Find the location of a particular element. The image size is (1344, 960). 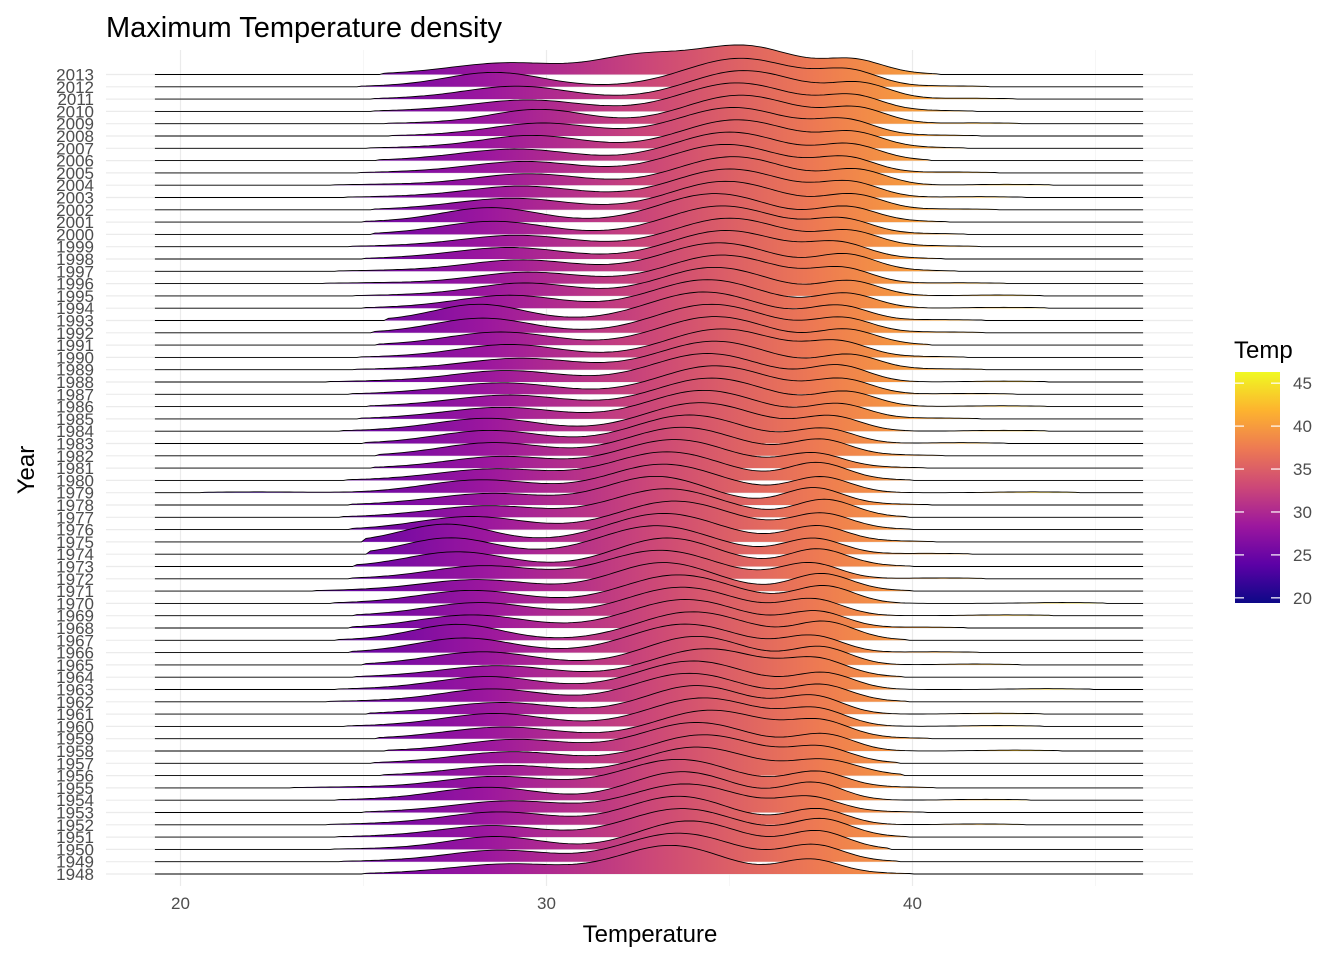

ridge-1961 is located at coordinates (649, 700).